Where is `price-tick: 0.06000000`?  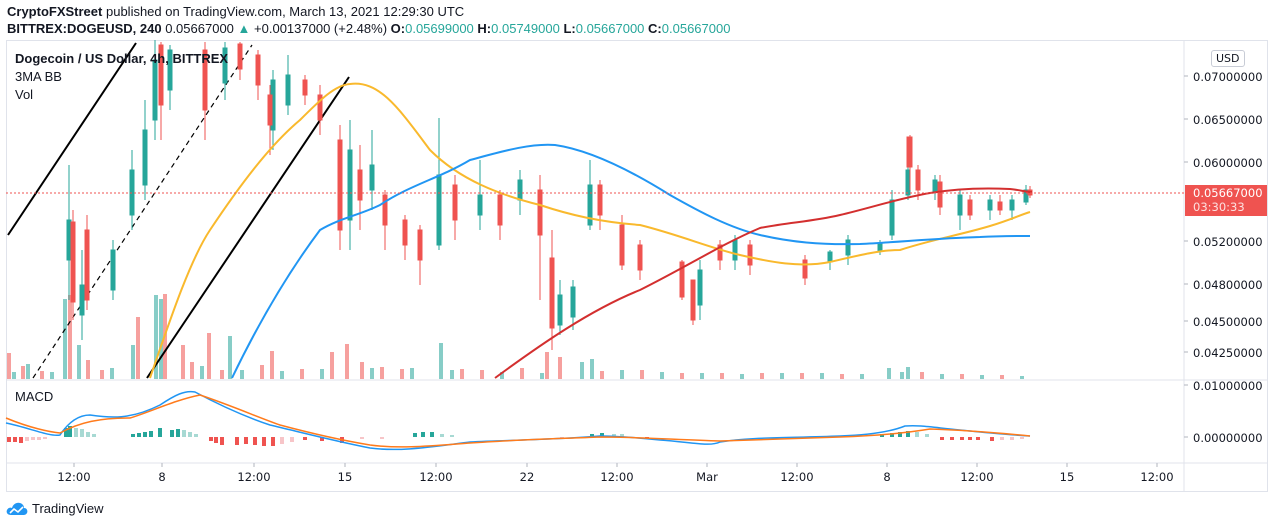
price-tick: 0.06000000 is located at coordinates (1228, 163).